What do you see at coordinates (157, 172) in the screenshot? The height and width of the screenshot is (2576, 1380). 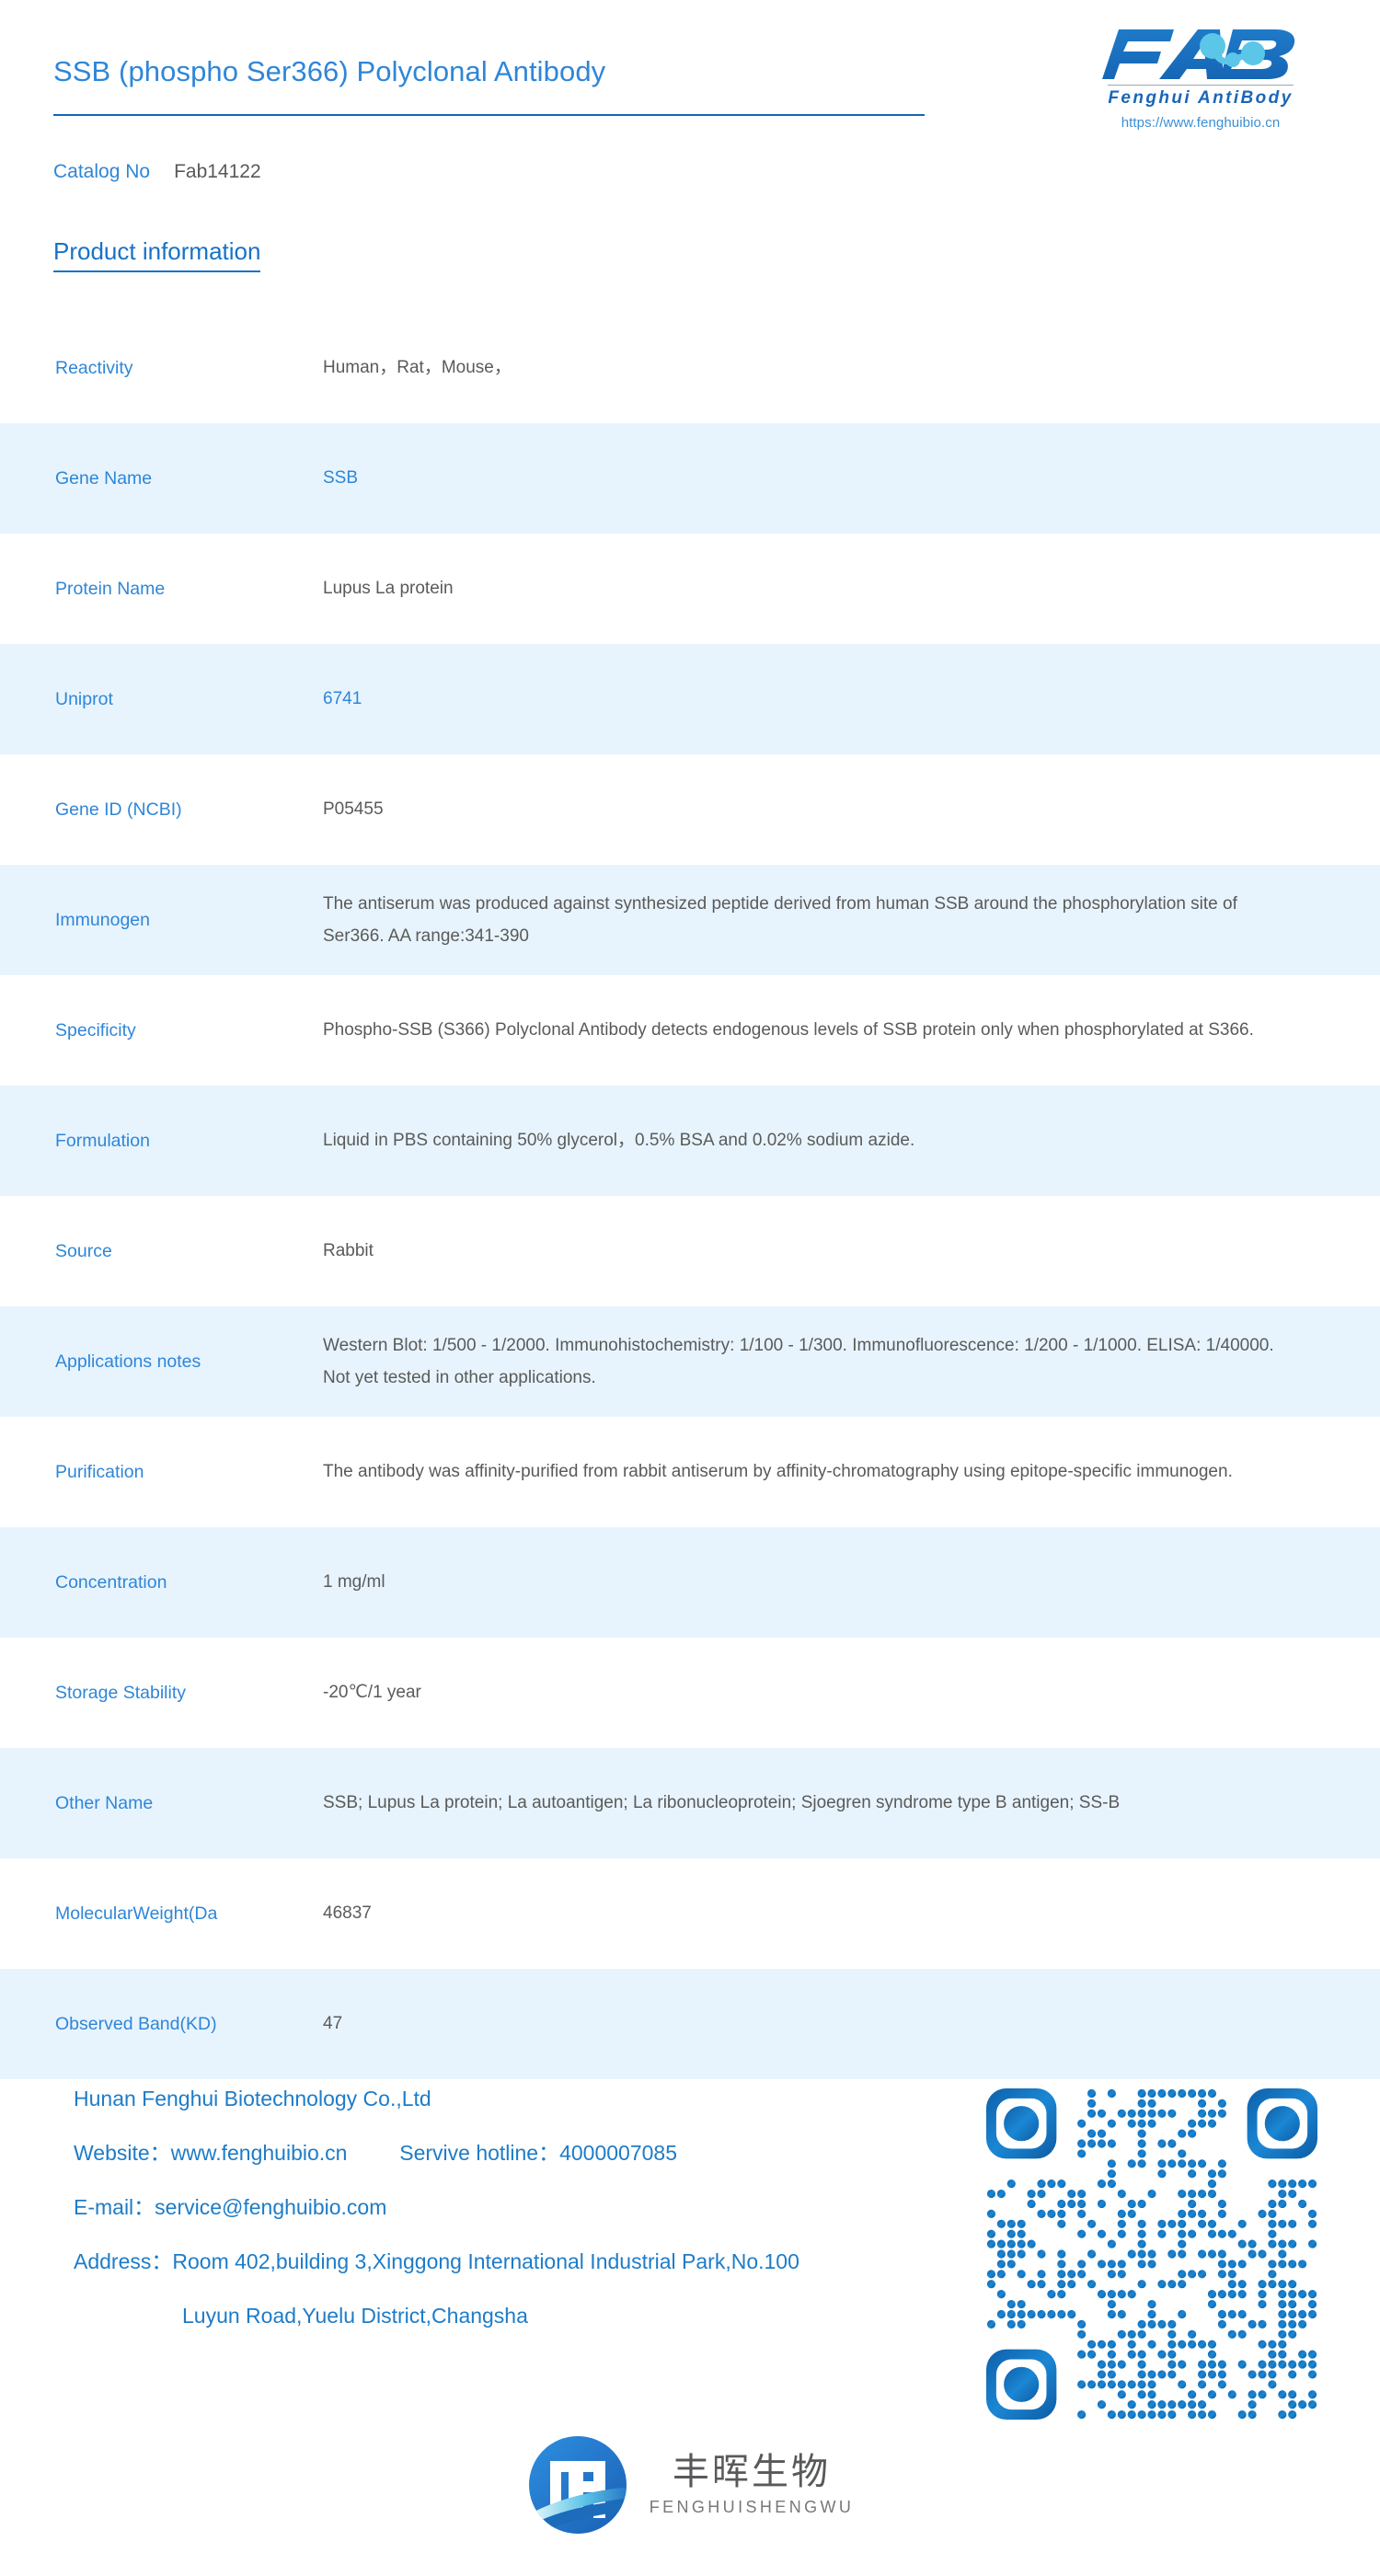 I see `catalog-row: Catalog No Fab14122` at bounding box center [157, 172].